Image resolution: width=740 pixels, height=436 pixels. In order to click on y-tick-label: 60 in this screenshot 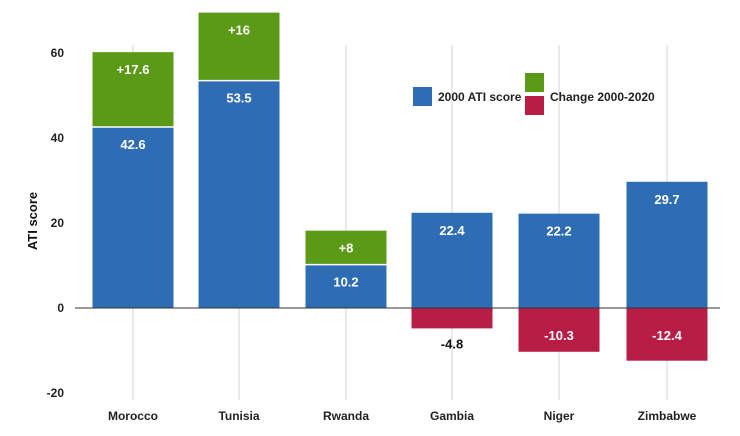, I will do `click(58, 53)`.